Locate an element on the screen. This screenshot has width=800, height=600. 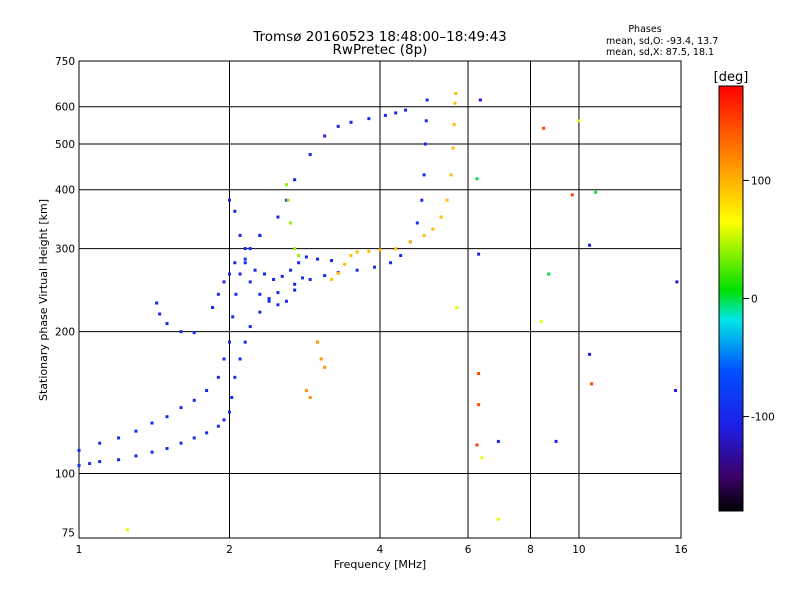
x-tick-label: 6 is located at coordinates (468, 550).